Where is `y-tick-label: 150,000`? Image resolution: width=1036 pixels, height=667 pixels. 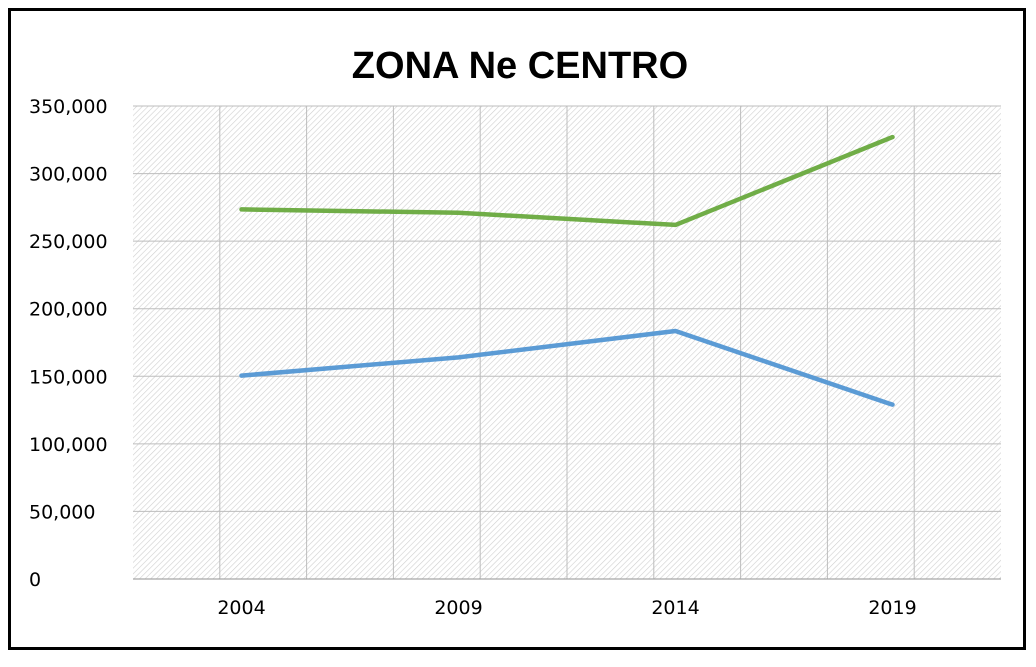 y-tick-label: 150,000 is located at coordinates (68, 377).